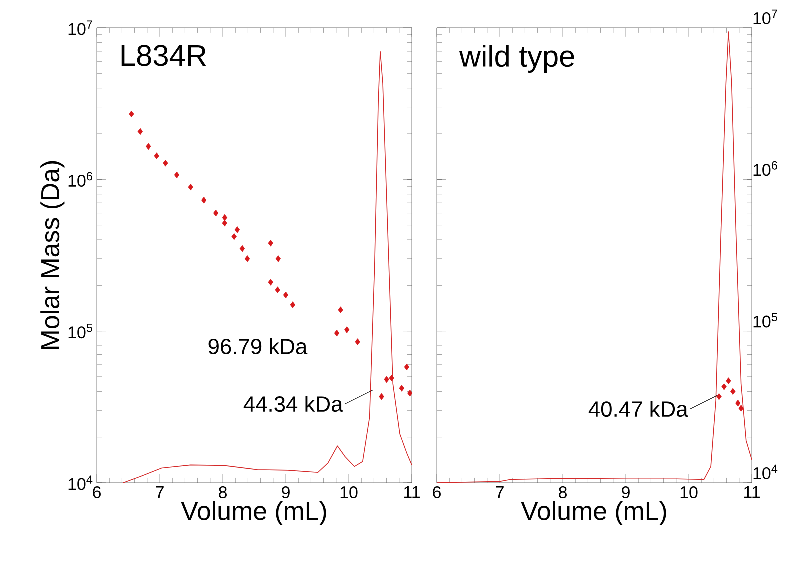 The width and height of the screenshot is (796, 561). What do you see at coordinates (638, 409) in the screenshot?
I see `annotation: 40.47 kDa` at bounding box center [638, 409].